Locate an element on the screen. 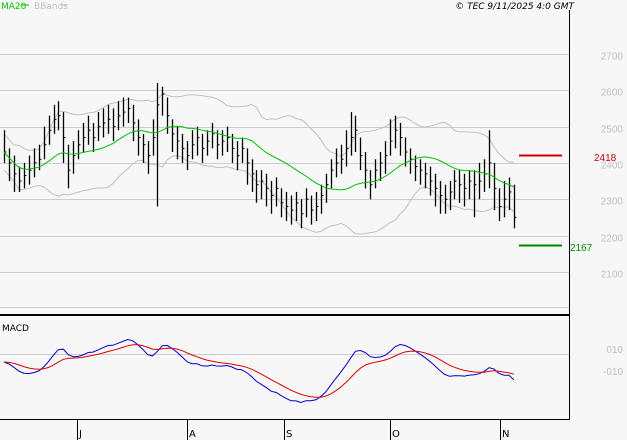 The width and height of the screenshot is (627, 440). y-tick-label: 2100 is located at coordinates (612, 275).